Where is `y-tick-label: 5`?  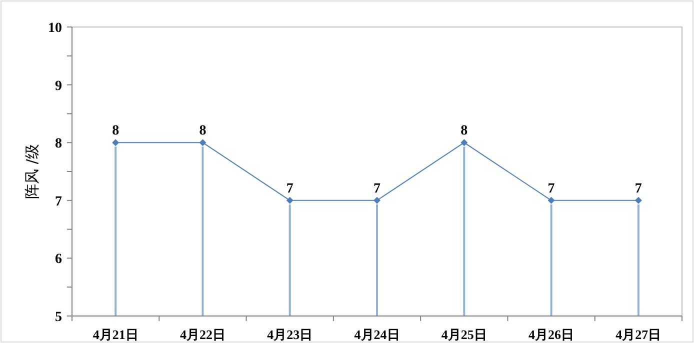 y-tick-label: 5 is located at coordinates (58, 317).